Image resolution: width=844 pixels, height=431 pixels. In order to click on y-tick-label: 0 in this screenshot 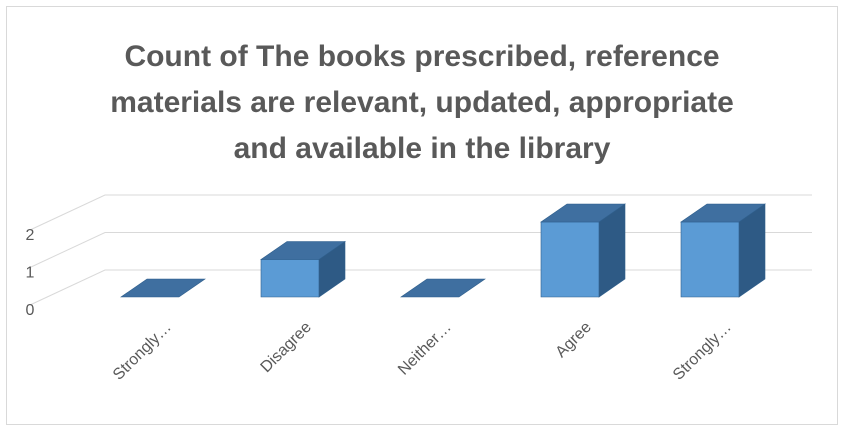, I will do `click(30, 310)`.